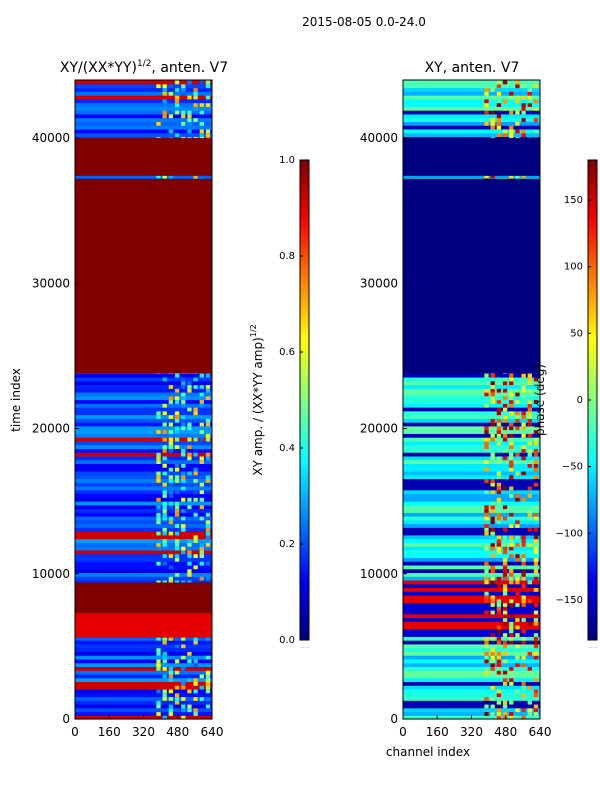  Describe the element at coordinates (379, 429) in the screenshot. I see `y-tick-label: 20000` at that location.